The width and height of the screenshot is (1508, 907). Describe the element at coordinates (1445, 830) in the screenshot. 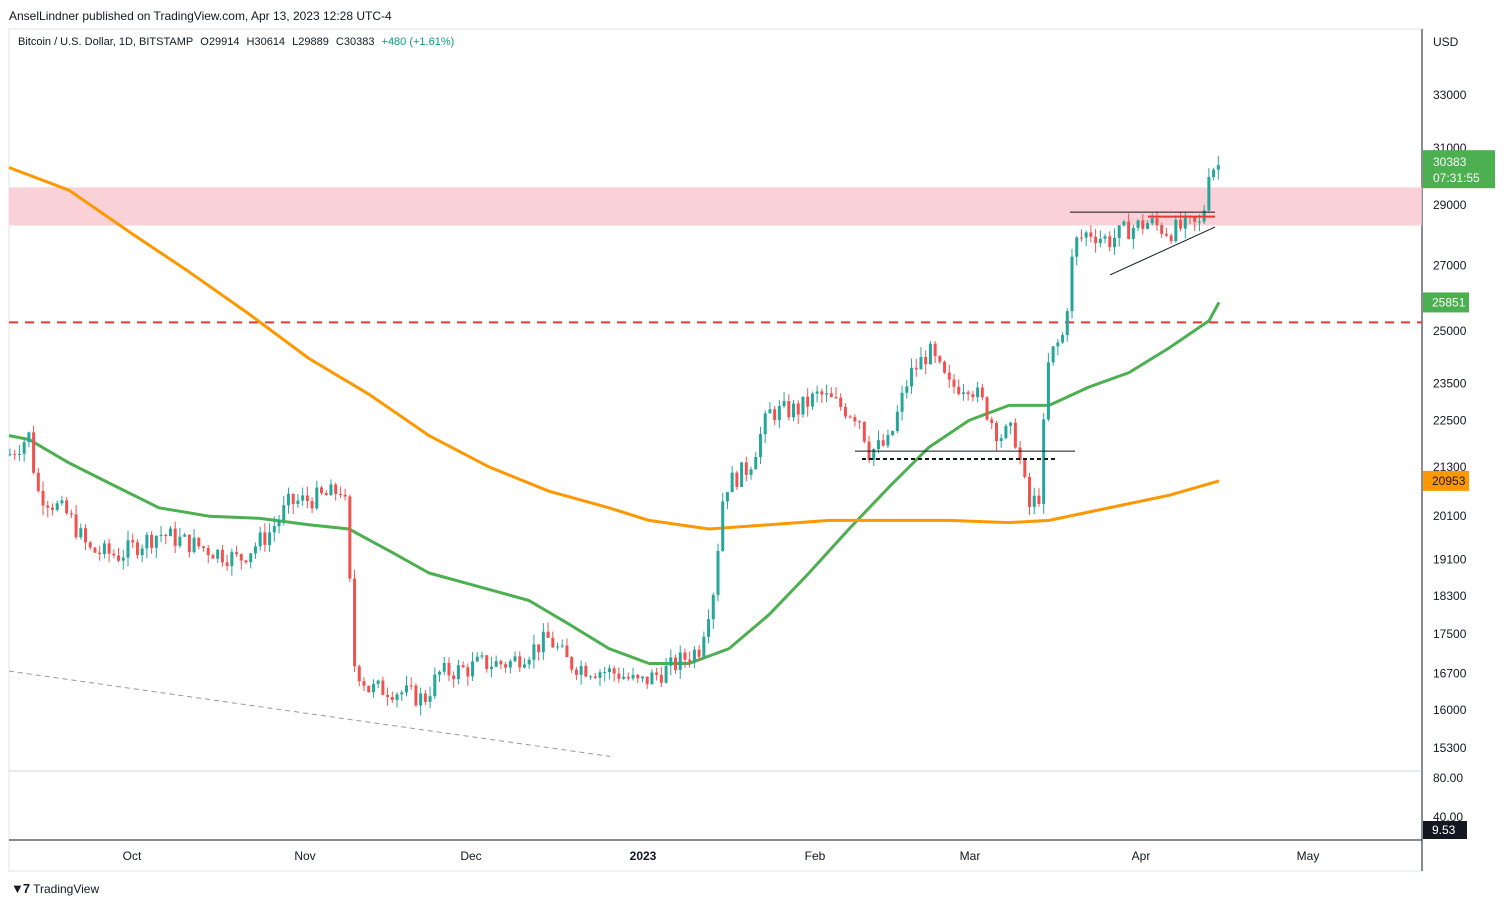

I see `indicator-value-badge` at that location.